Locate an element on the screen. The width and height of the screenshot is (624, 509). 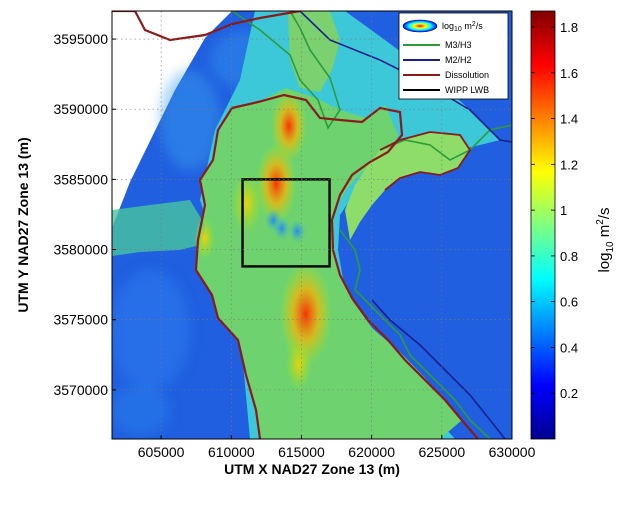
m2h2-line is located at coordinates (438, 369).